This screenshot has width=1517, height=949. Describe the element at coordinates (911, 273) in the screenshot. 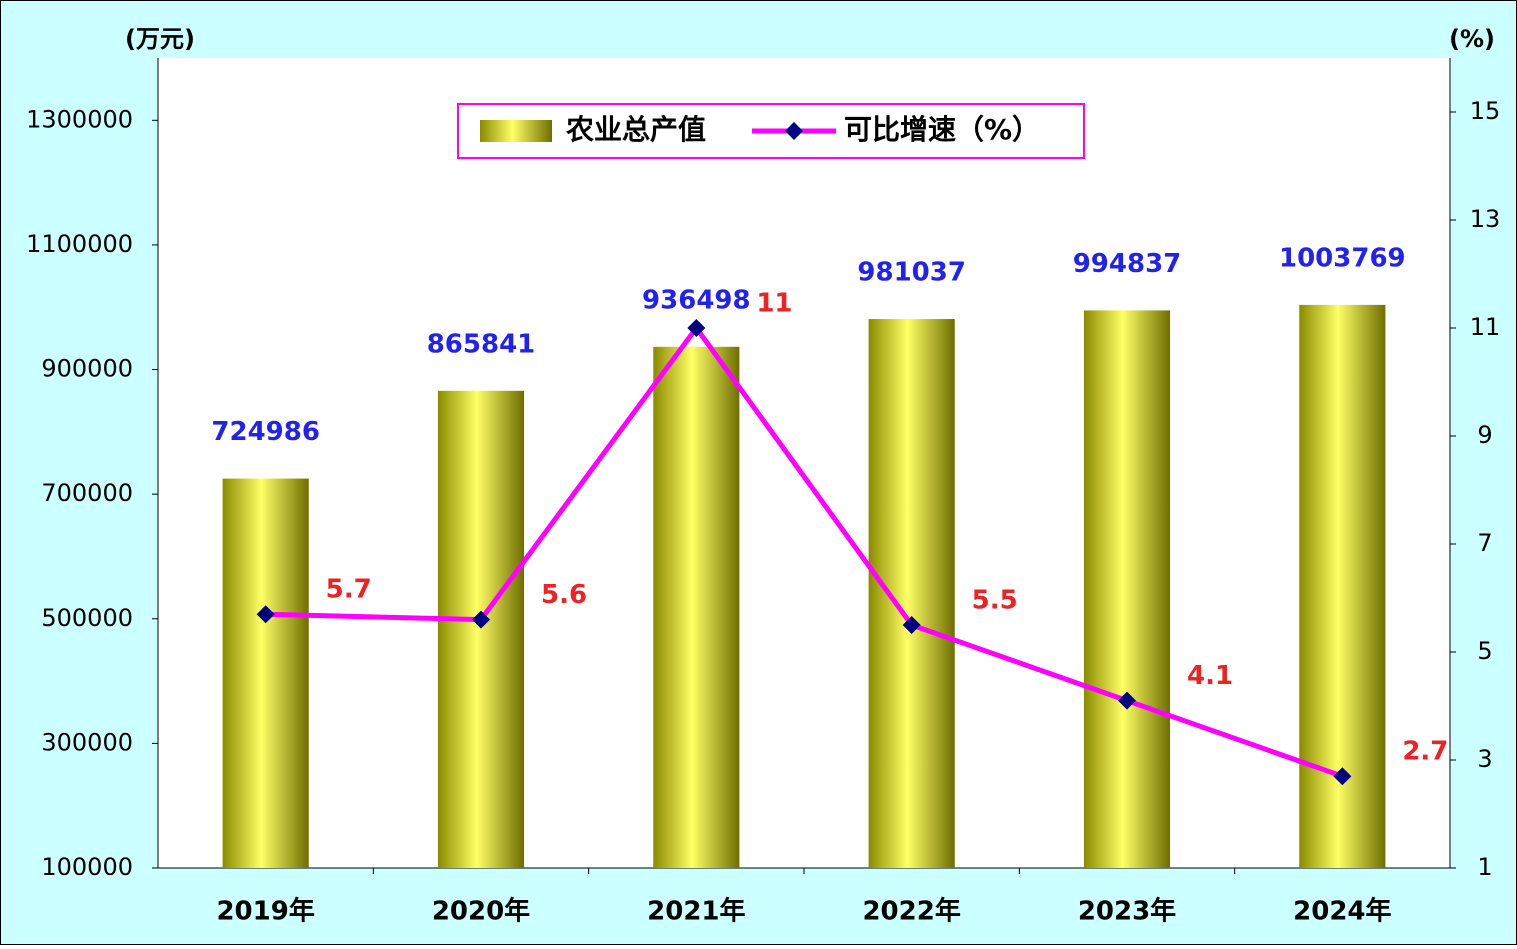

I see `bar-value-label: 981037` at that location.